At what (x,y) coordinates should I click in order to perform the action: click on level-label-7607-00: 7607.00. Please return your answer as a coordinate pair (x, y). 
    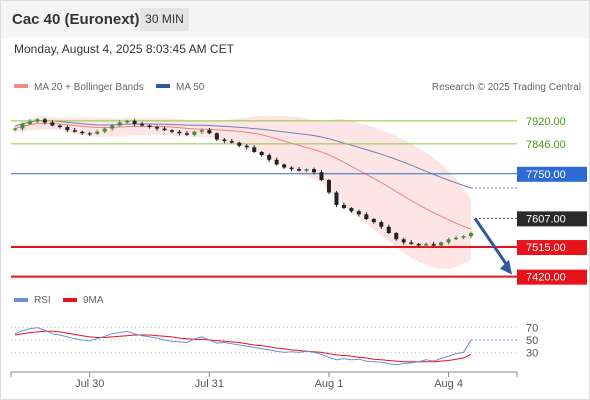
    Looking at the image, I should click on (546, 219).